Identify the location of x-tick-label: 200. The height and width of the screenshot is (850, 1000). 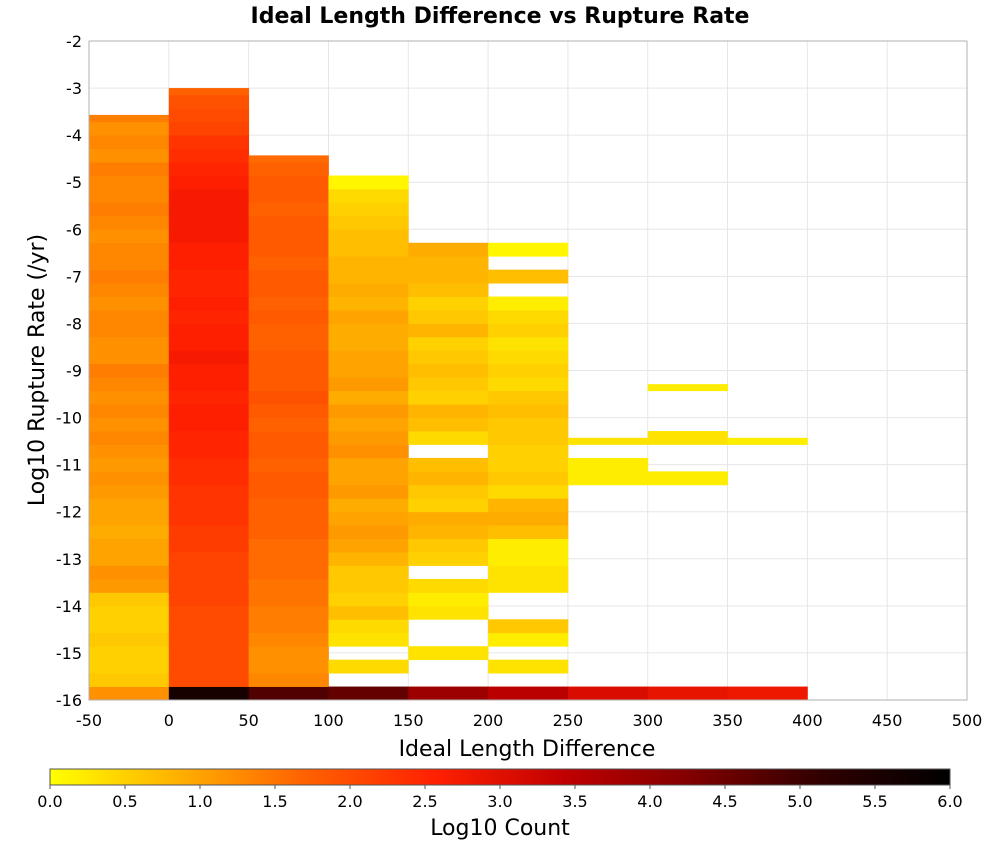
(488, 720).